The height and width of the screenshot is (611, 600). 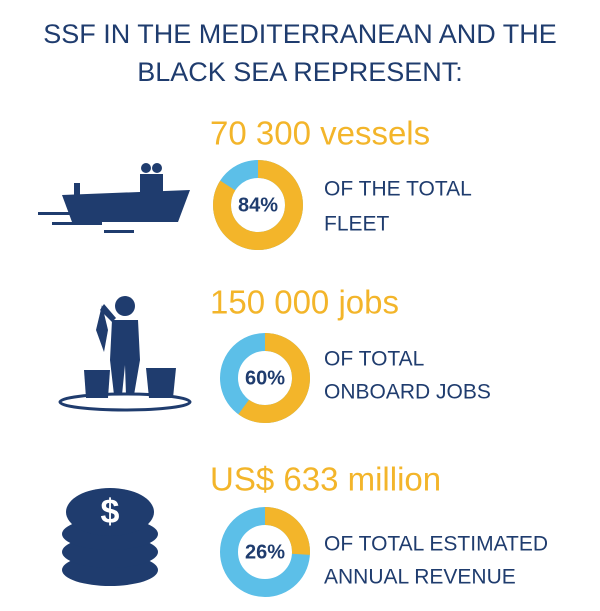 What do you see at coordinates (374, 359) in the screenshot?
I see `label-line: OF TOTAL` at bounding box center [374, 359].